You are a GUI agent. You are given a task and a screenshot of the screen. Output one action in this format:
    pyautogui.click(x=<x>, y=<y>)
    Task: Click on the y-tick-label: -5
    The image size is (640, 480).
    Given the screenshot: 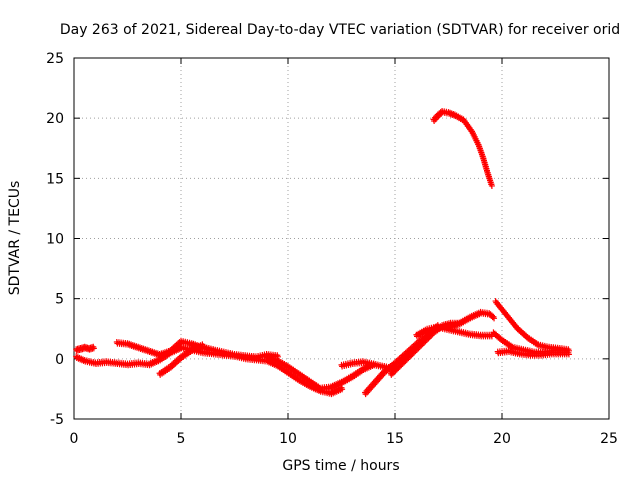 What is the action you would take?
    pyautogui.click(x=57, y=420)
    